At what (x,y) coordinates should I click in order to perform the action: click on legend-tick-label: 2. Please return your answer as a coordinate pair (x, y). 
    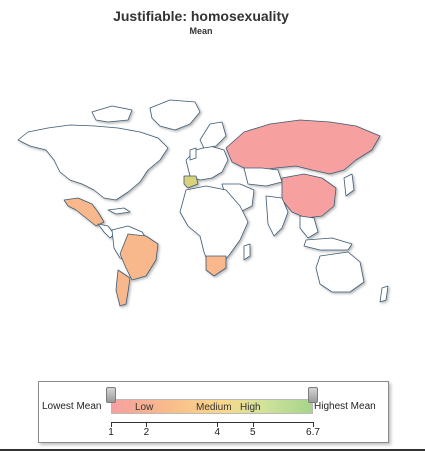
    Looking at the image, I should click on (147, 432).